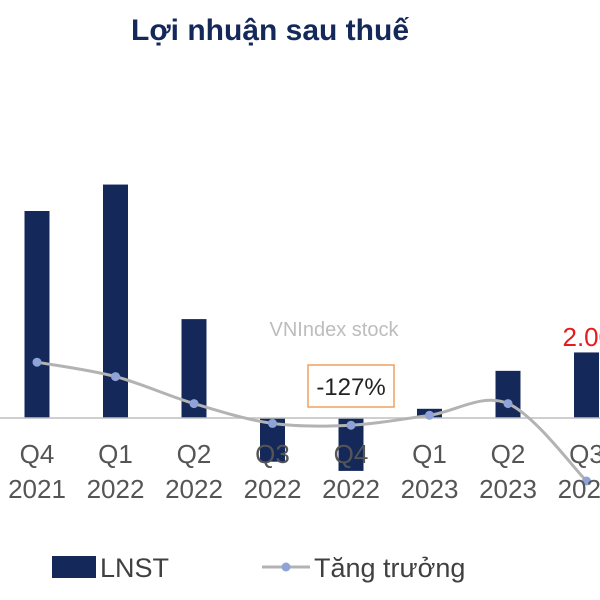 The width and height of the screenshot is (600, 600). What do you see at coordinates (134, 568) in the screenshot?
I see `legend-label-lnst: LNST` at bounding box center [134, 568].